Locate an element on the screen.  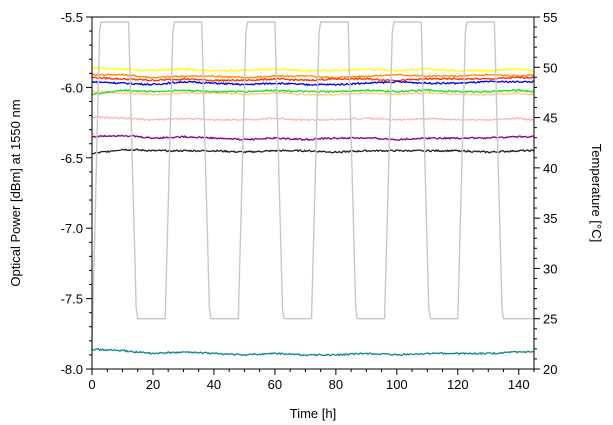
y2-tick-label: 40 is located at coordinates (550, 168).